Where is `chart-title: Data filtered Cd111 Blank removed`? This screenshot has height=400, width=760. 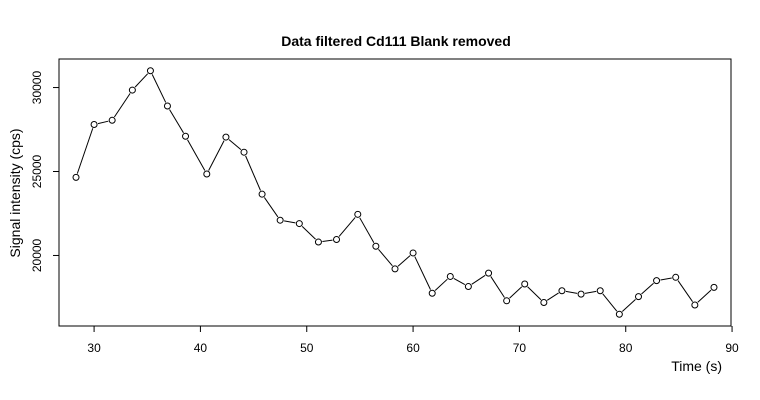 chart-title: Data filtered Cd111 Blank removed is located at coordinates (396, 41).